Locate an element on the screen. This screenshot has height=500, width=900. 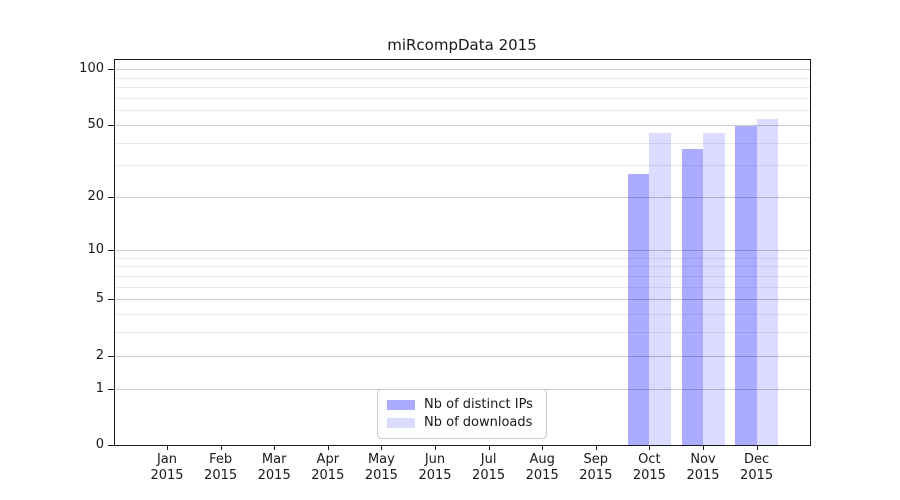
x-tick-label: Sep 2015 is located at coordinates (596, 468).